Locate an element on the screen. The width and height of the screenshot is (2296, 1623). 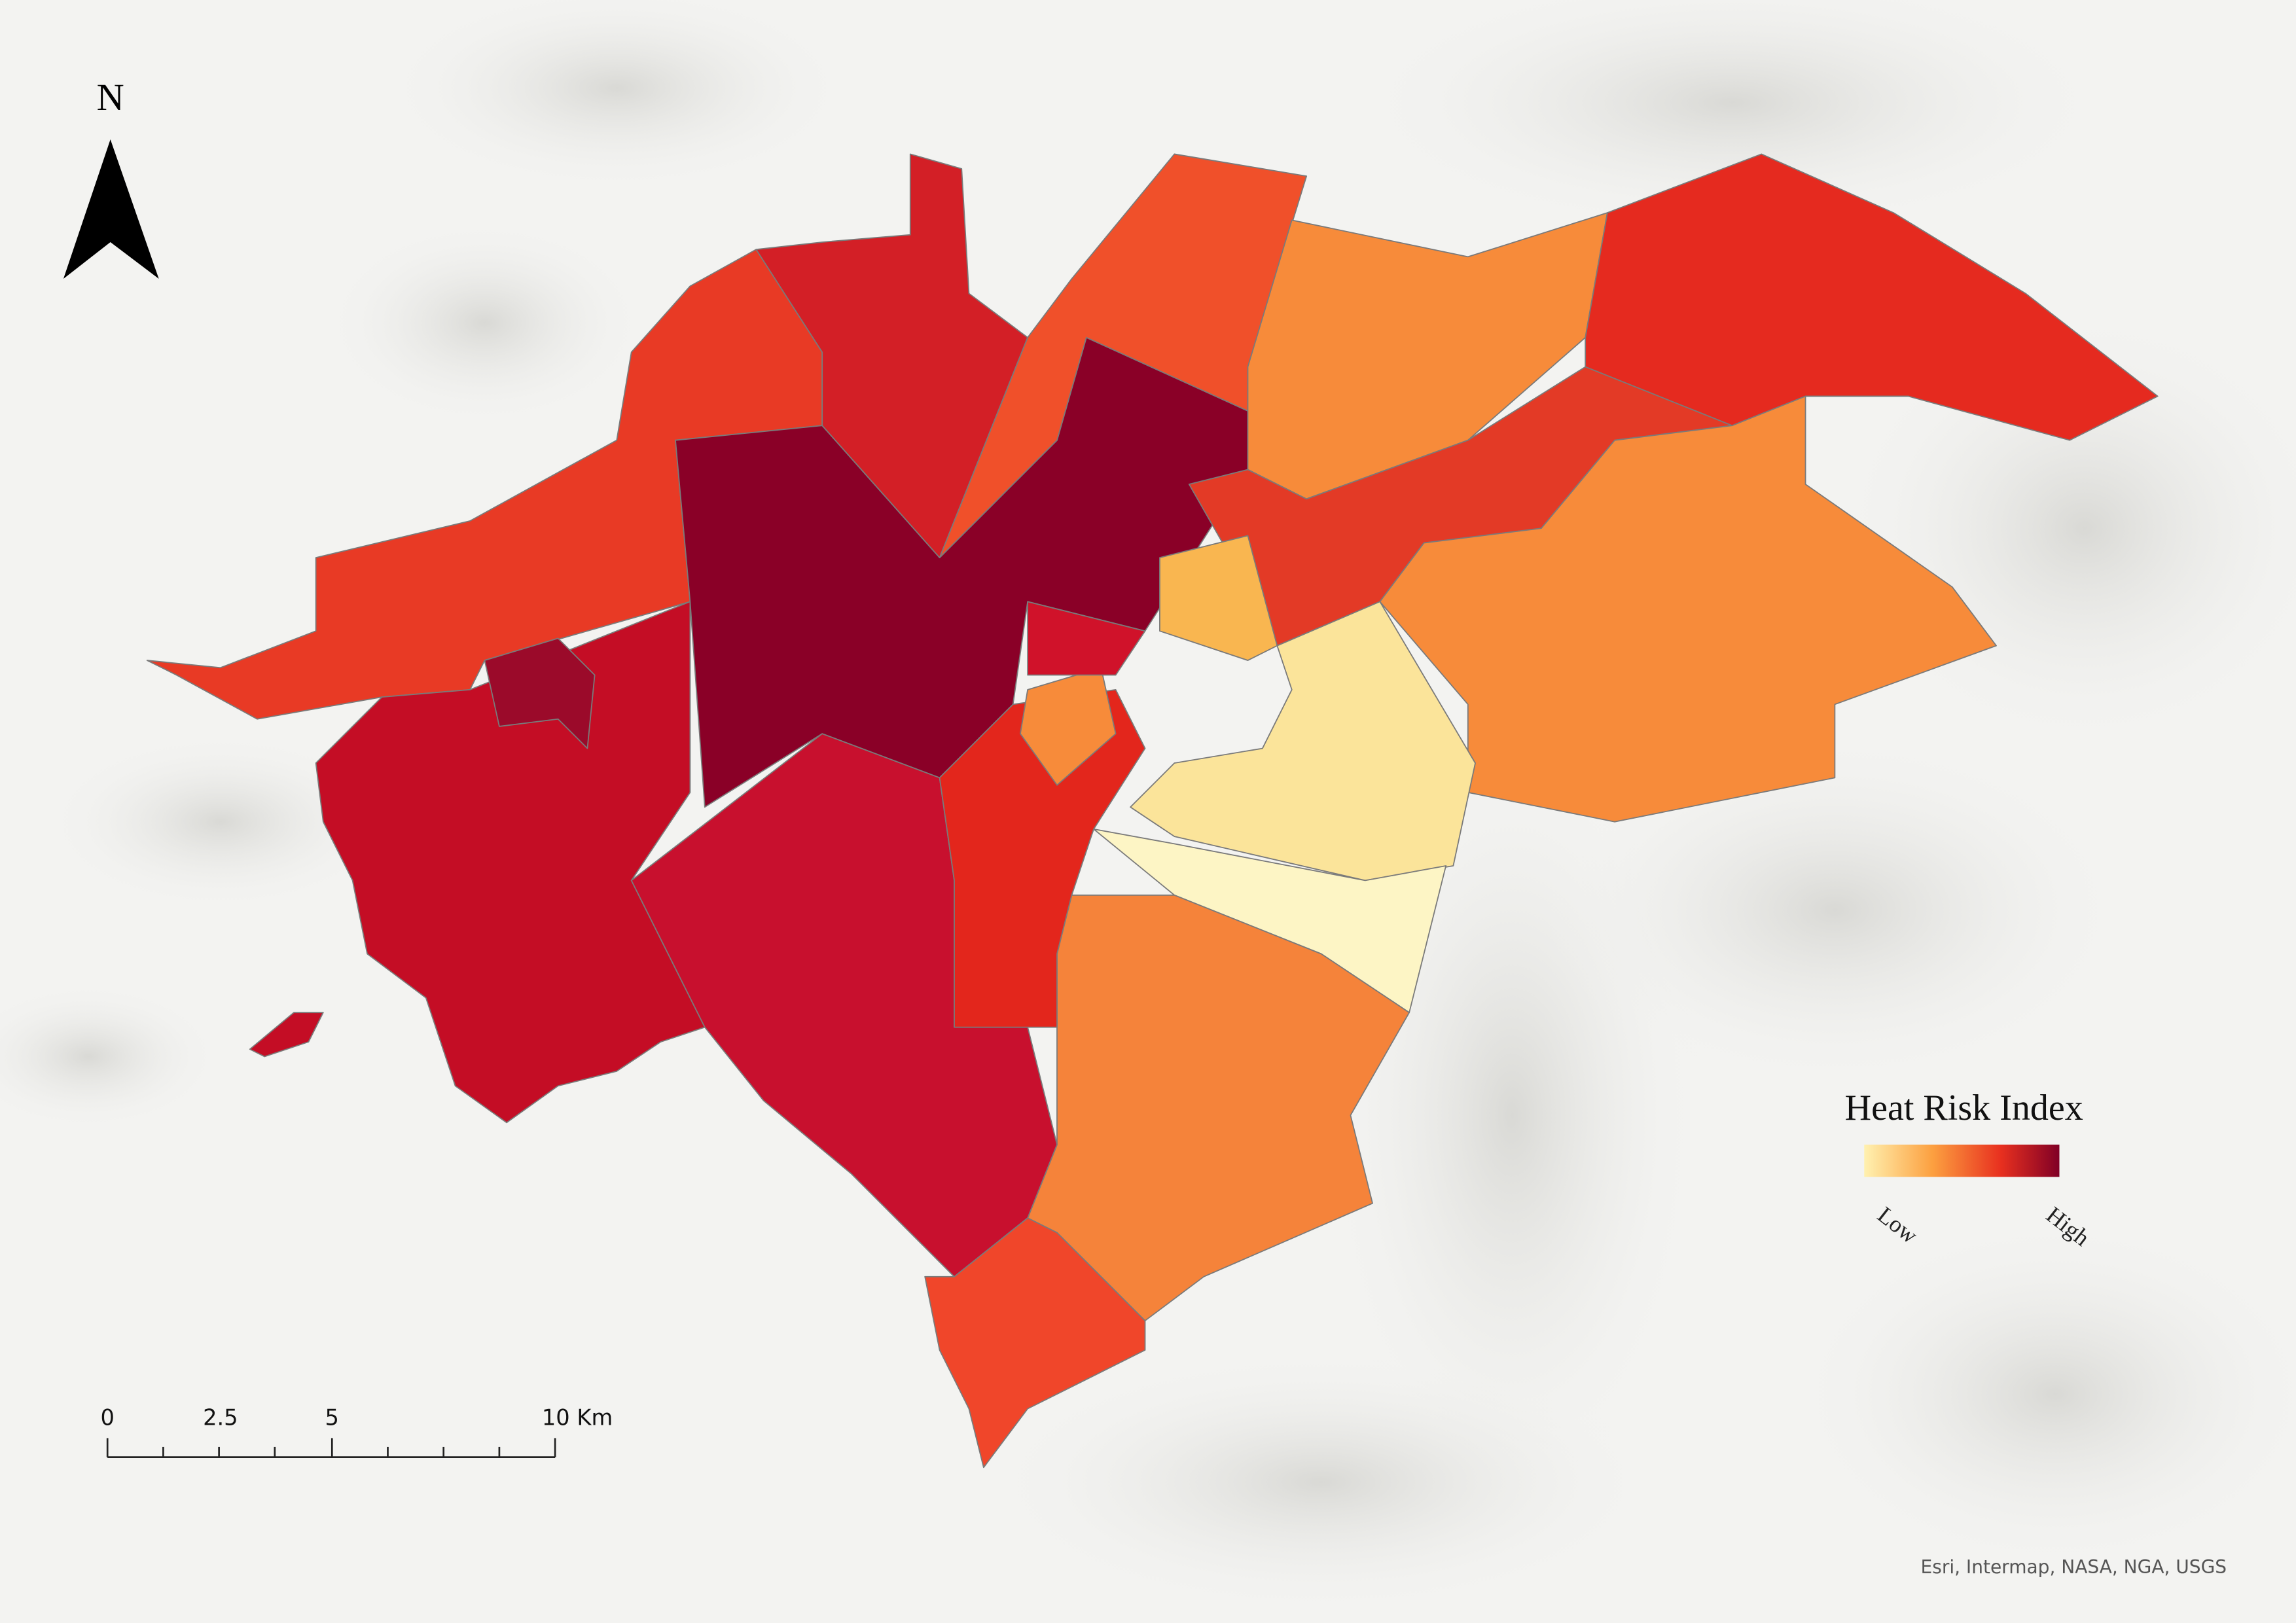
arrow is located at coordinates (111, 209).